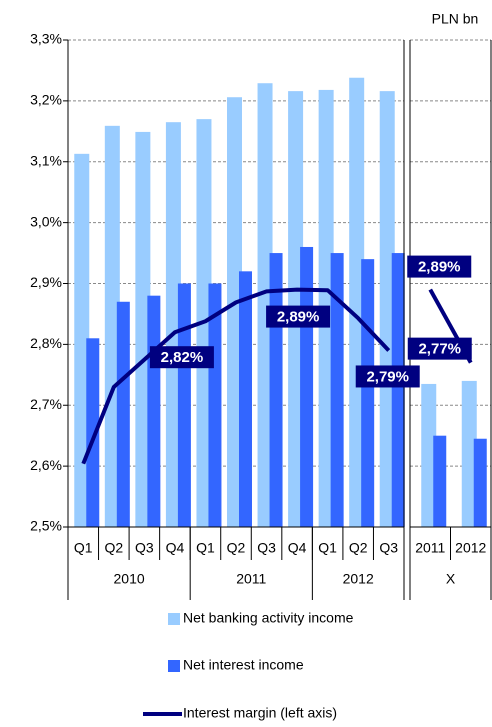 Image resolution: width=492 pixels, height=727 pixels. I want to click on value-label: 2,82%, so click(182, 357).